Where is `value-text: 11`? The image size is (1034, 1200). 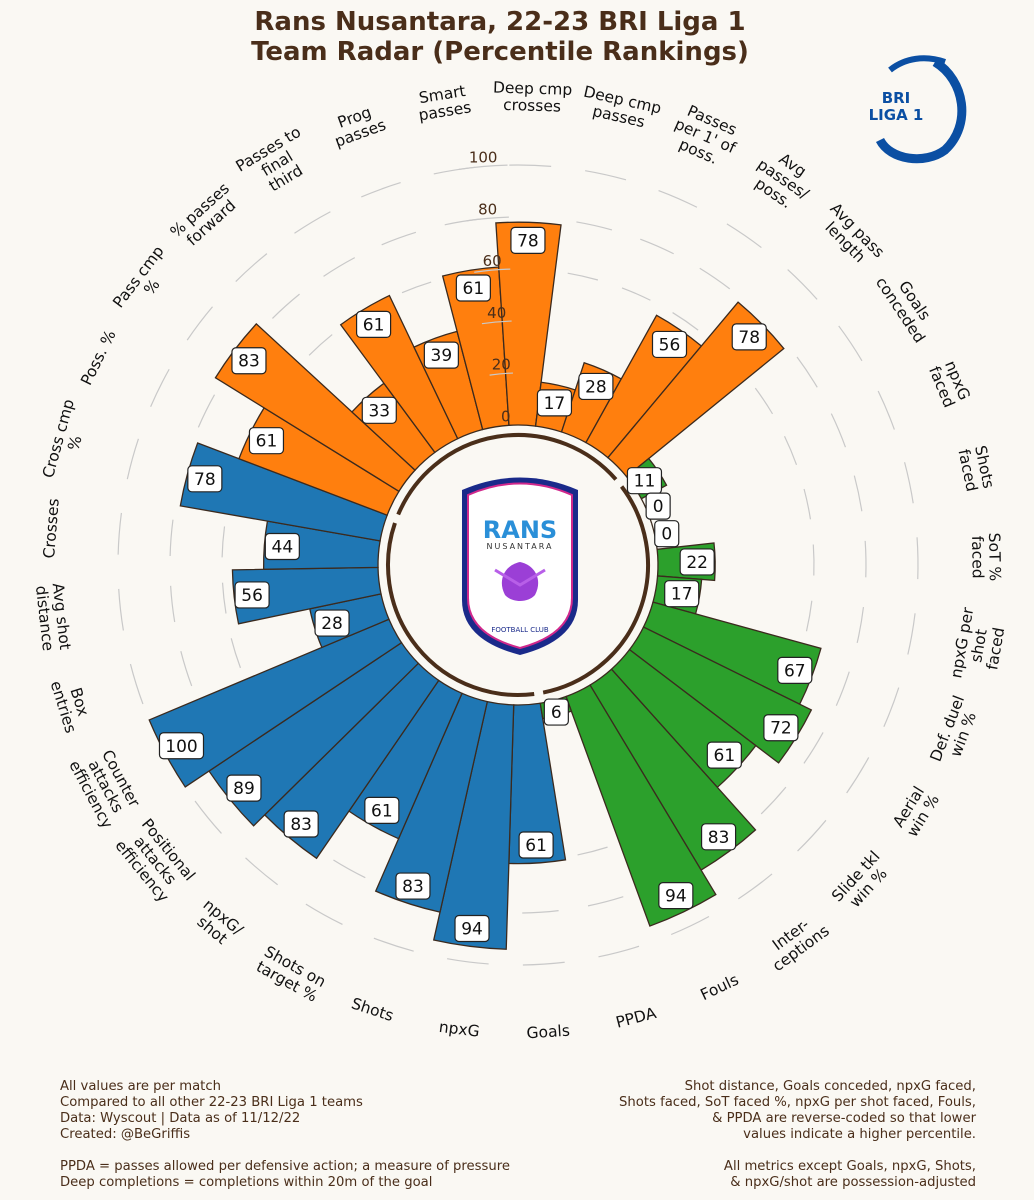
value-text: 11 is located at coordinates (645, 482).